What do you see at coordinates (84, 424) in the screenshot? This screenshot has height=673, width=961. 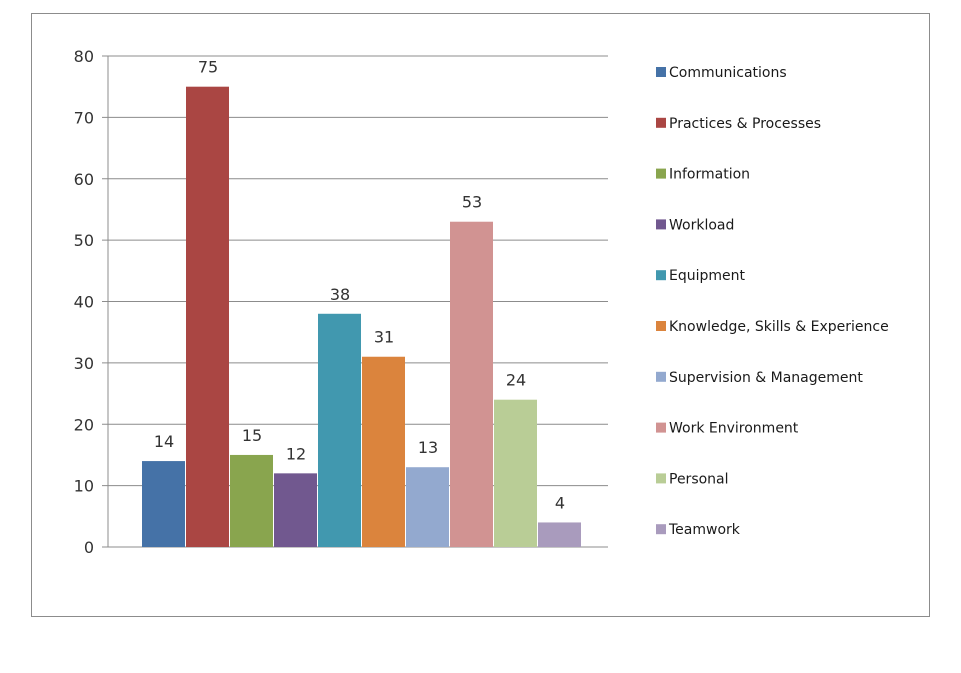 I see `y-tick-label: 20` at bounding box center [84, 424].